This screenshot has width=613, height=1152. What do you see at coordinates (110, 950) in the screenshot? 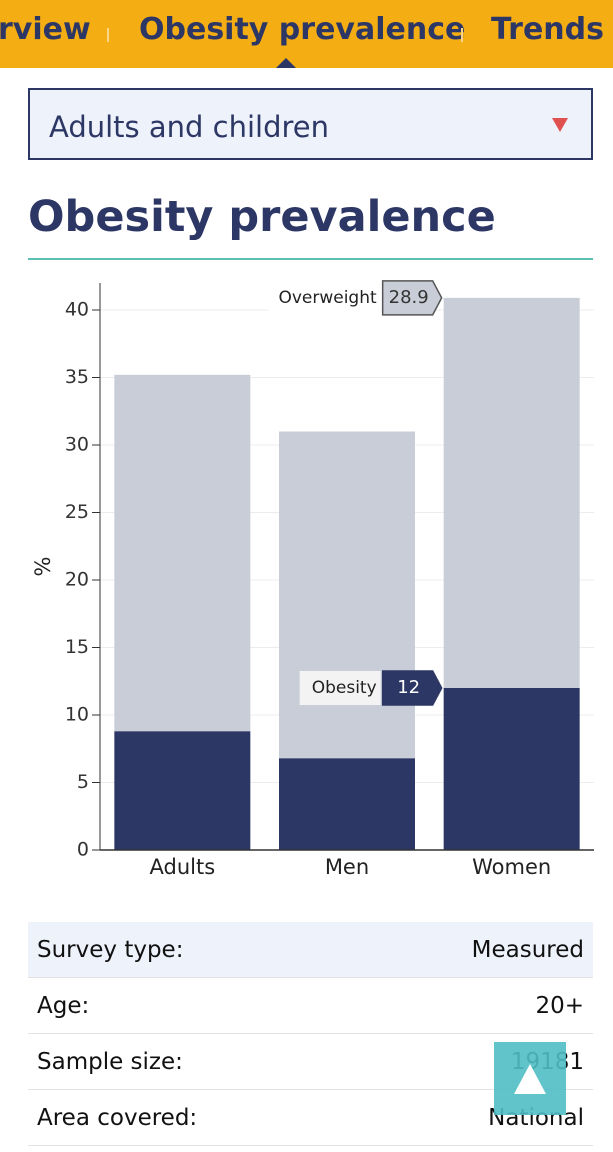
I see `row-label: Survey type:` at bounding box center [110, 950].